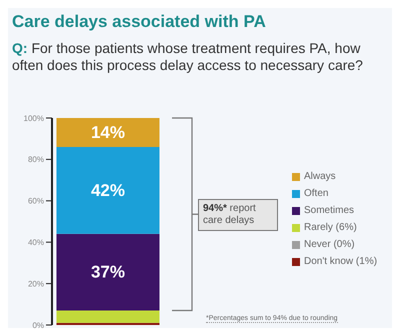 The width and height of the screenshot is (400, 336). I want to click on y-tick-label: 20%, so click(36, 283).